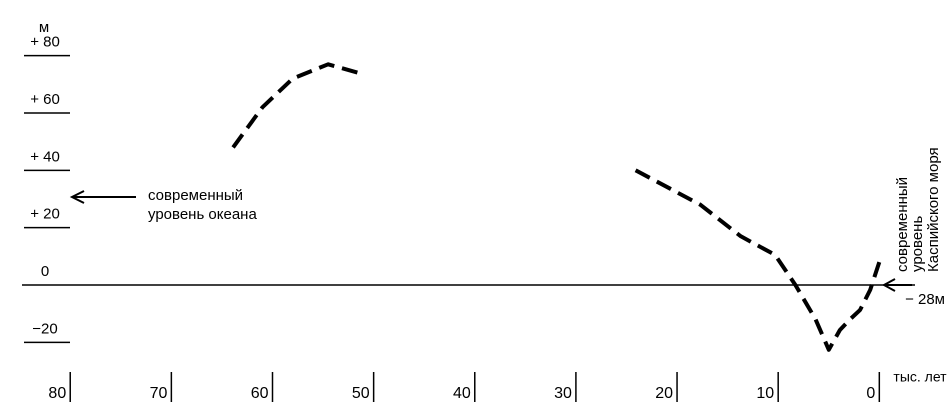  I want to click on annotation: уровень, so click(917, 244).